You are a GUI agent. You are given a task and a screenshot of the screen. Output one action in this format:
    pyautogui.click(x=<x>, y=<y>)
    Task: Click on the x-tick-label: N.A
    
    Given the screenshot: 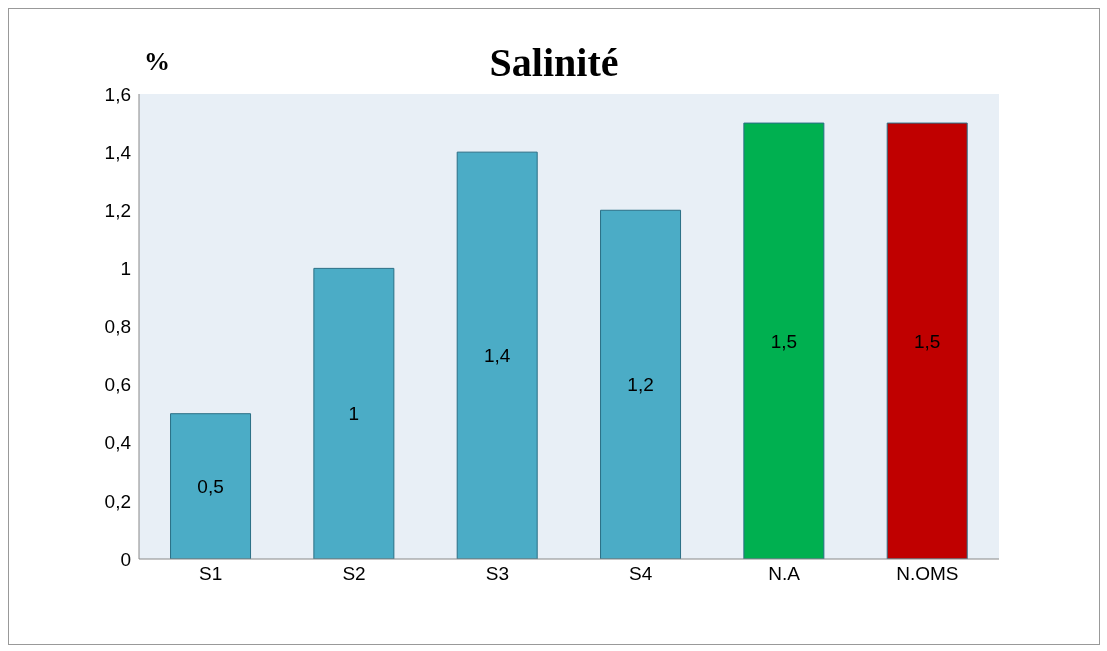 What is the action you would take?
    pyautogui.click(x=784, y=574)
    